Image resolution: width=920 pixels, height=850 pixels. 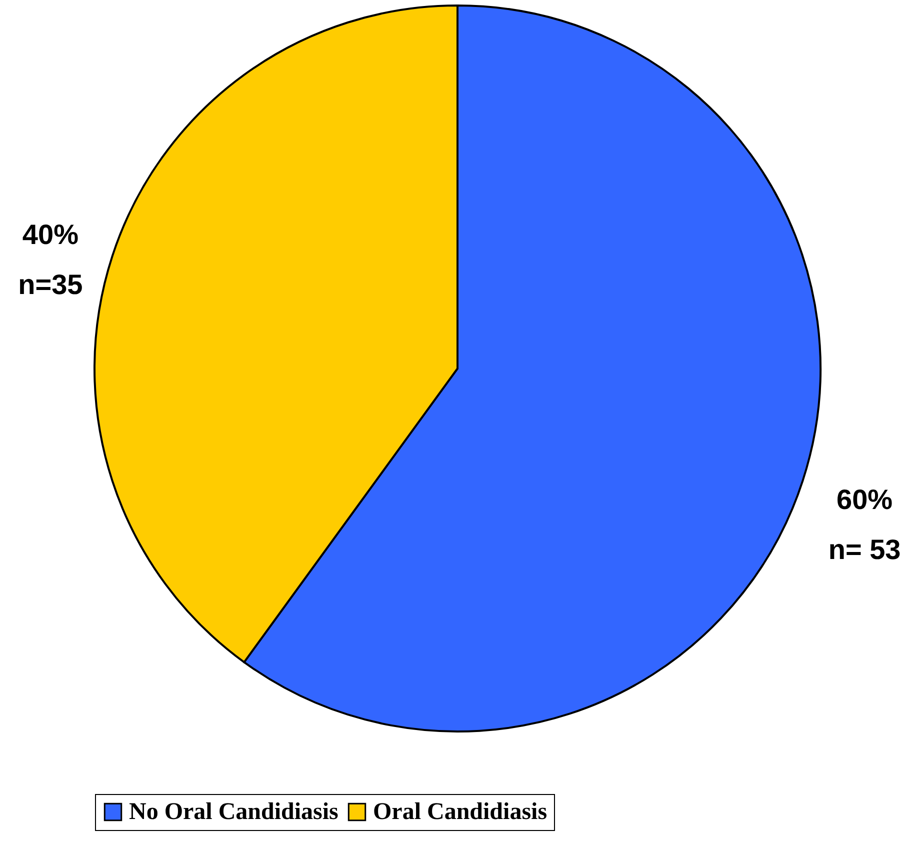 I want to click on data-label: 40% n=35, so click(x=50, y=259).